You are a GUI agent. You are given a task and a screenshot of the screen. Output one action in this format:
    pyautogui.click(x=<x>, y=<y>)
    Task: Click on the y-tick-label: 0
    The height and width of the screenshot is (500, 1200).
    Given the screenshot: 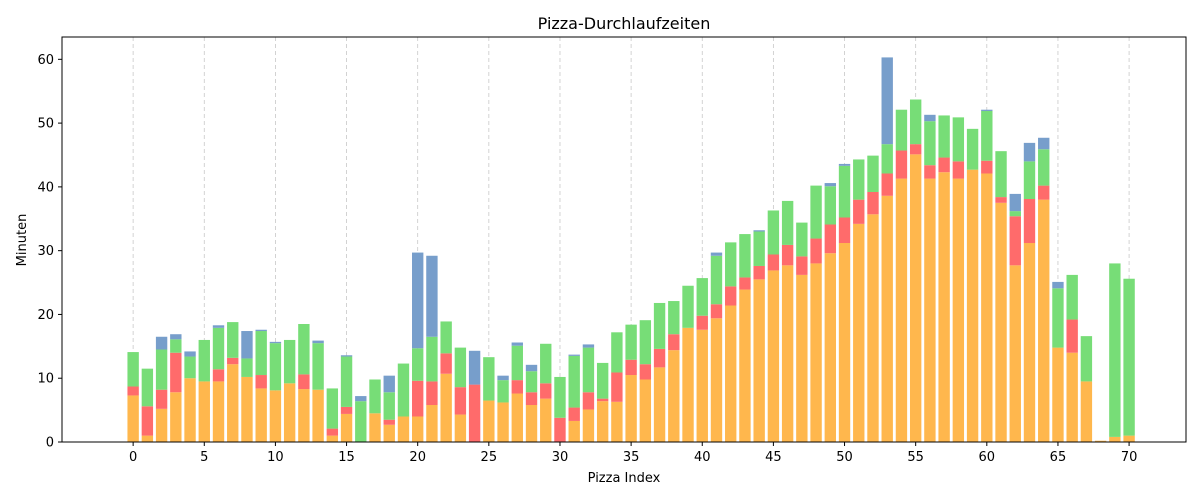 What is the action you would take?
    pyautogui.click(x=50, y=443)
    